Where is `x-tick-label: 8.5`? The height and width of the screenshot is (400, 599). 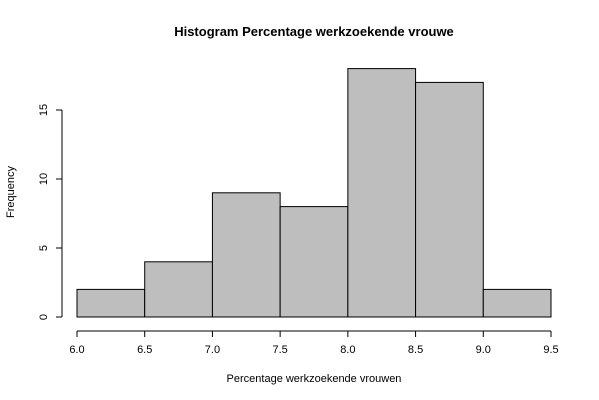
x-tick-label: 8.5 is located at coordinates (415, 350).